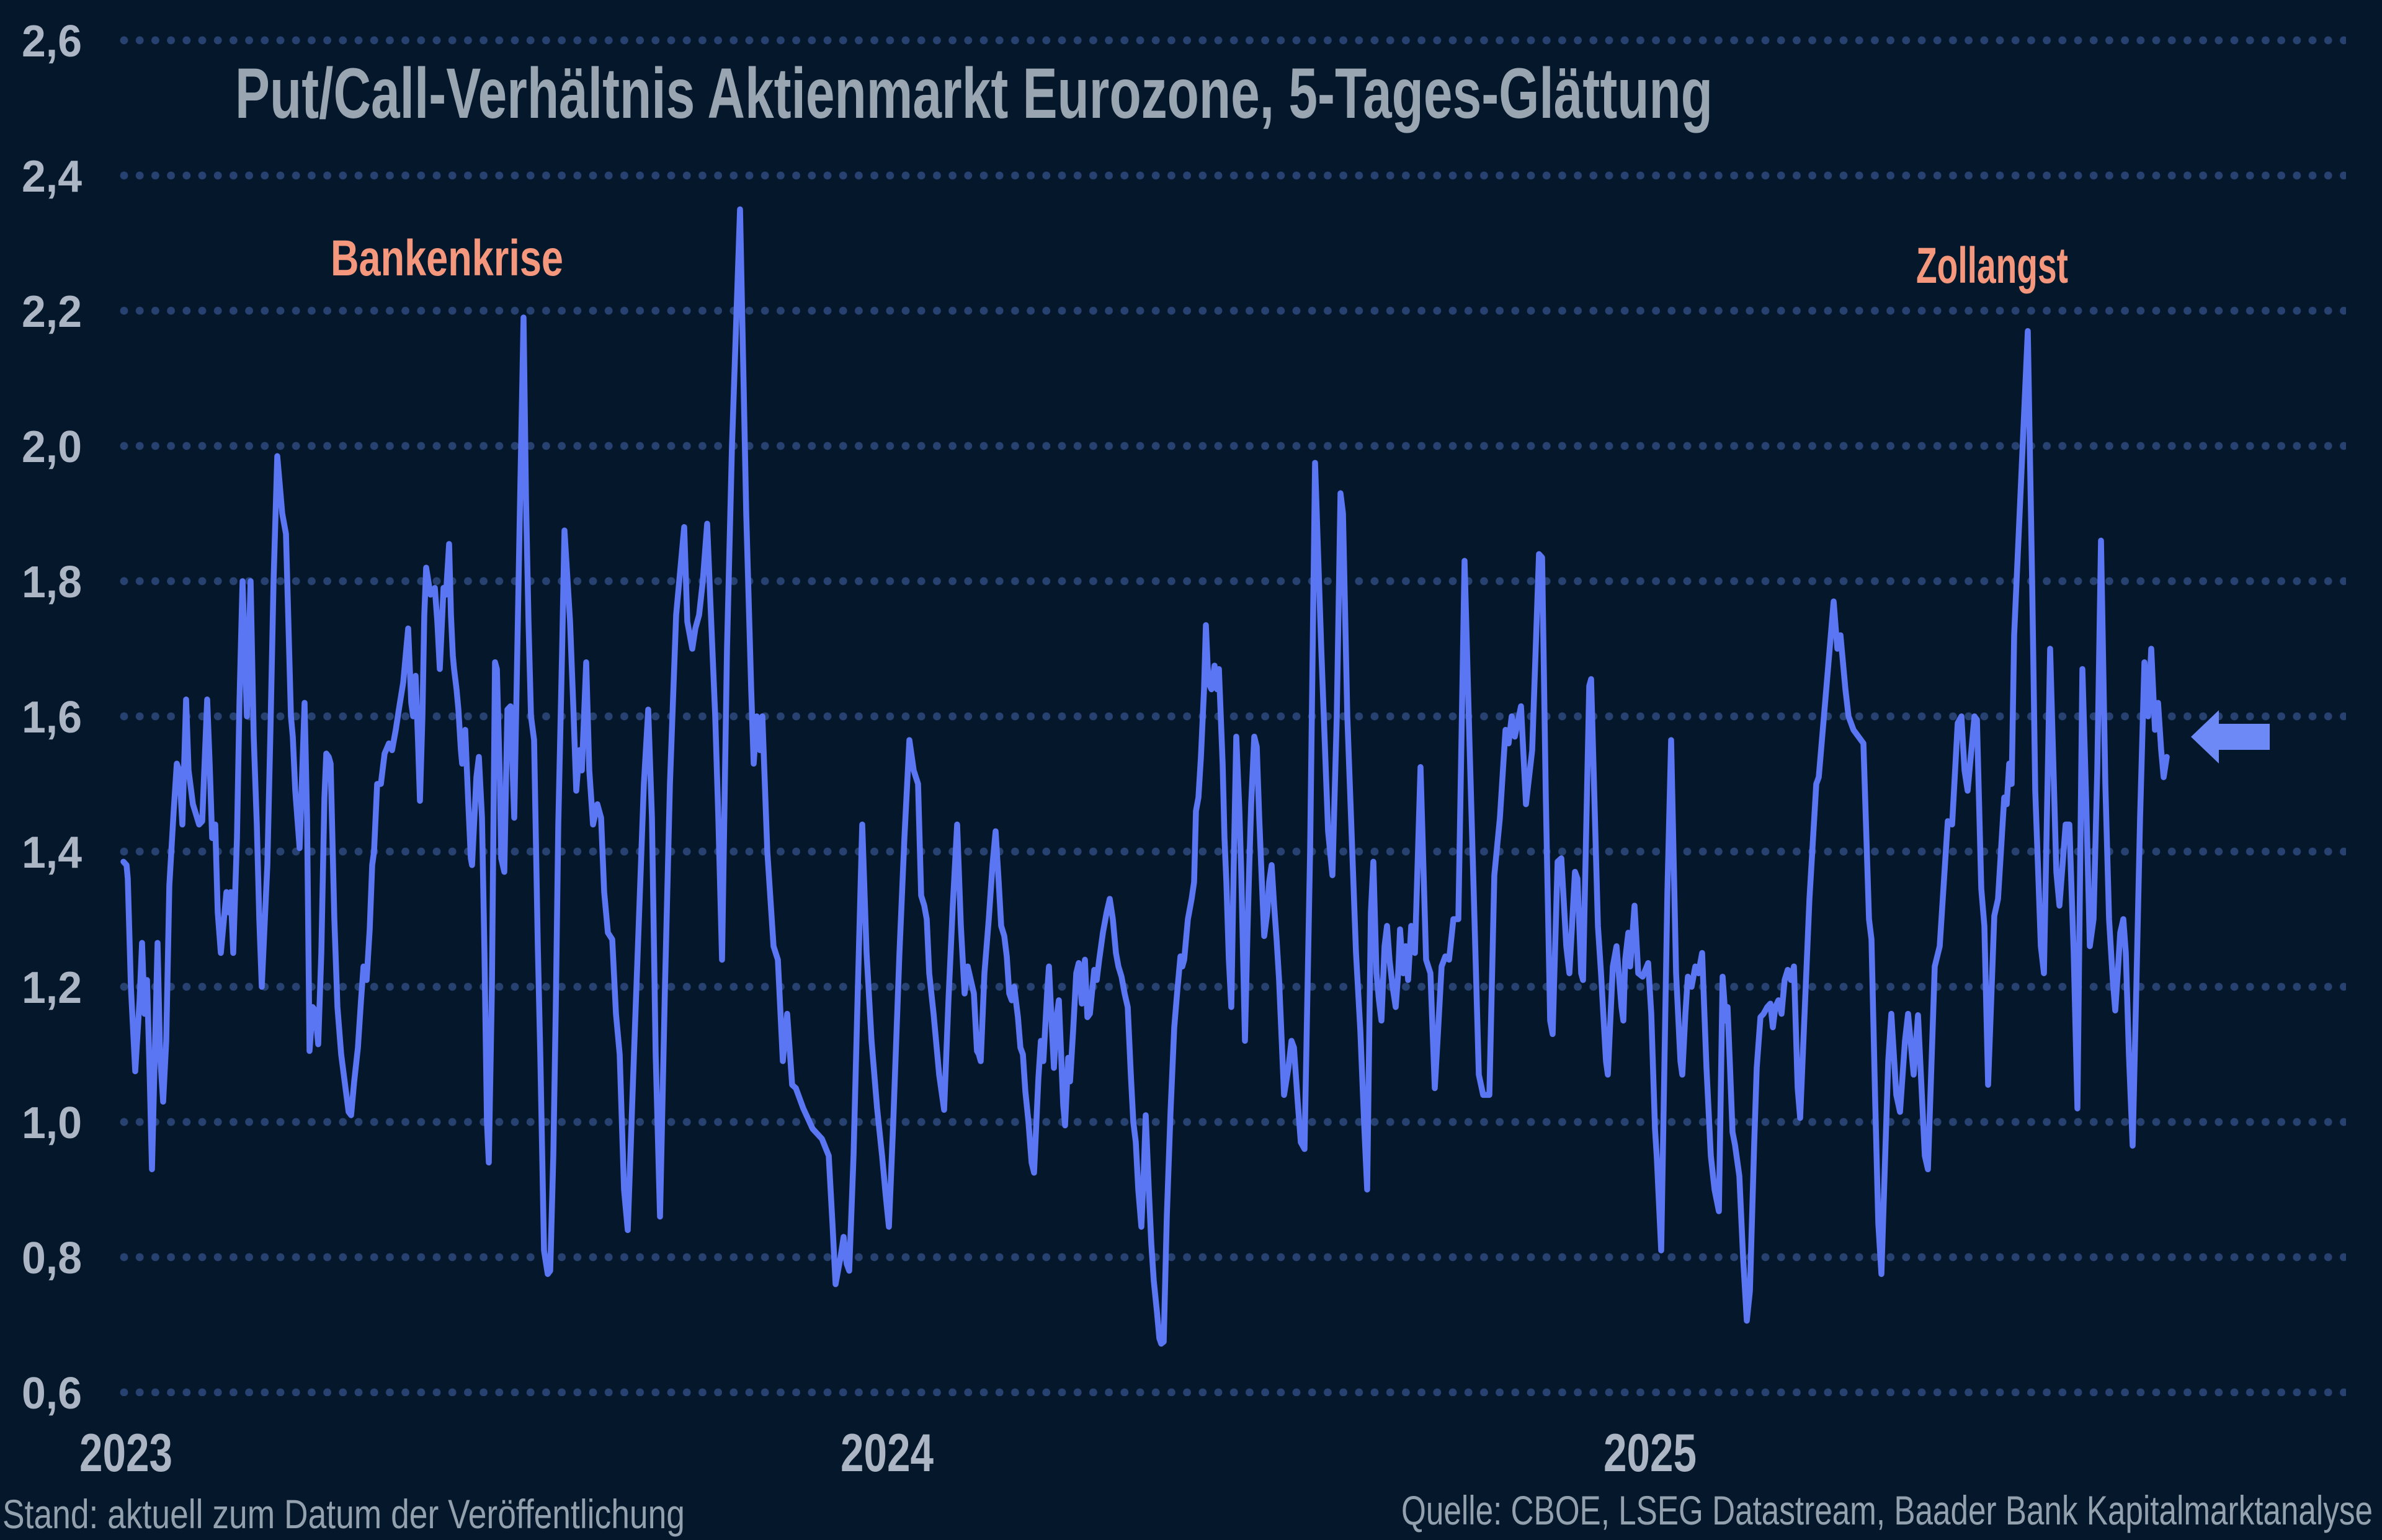 The height and width of the screenshot is (1540, 2382). What do you see at coordinates (1651, 1453) in the screenshot?
I see `svg-text: 2025` at bounding box center [1651, 1453].